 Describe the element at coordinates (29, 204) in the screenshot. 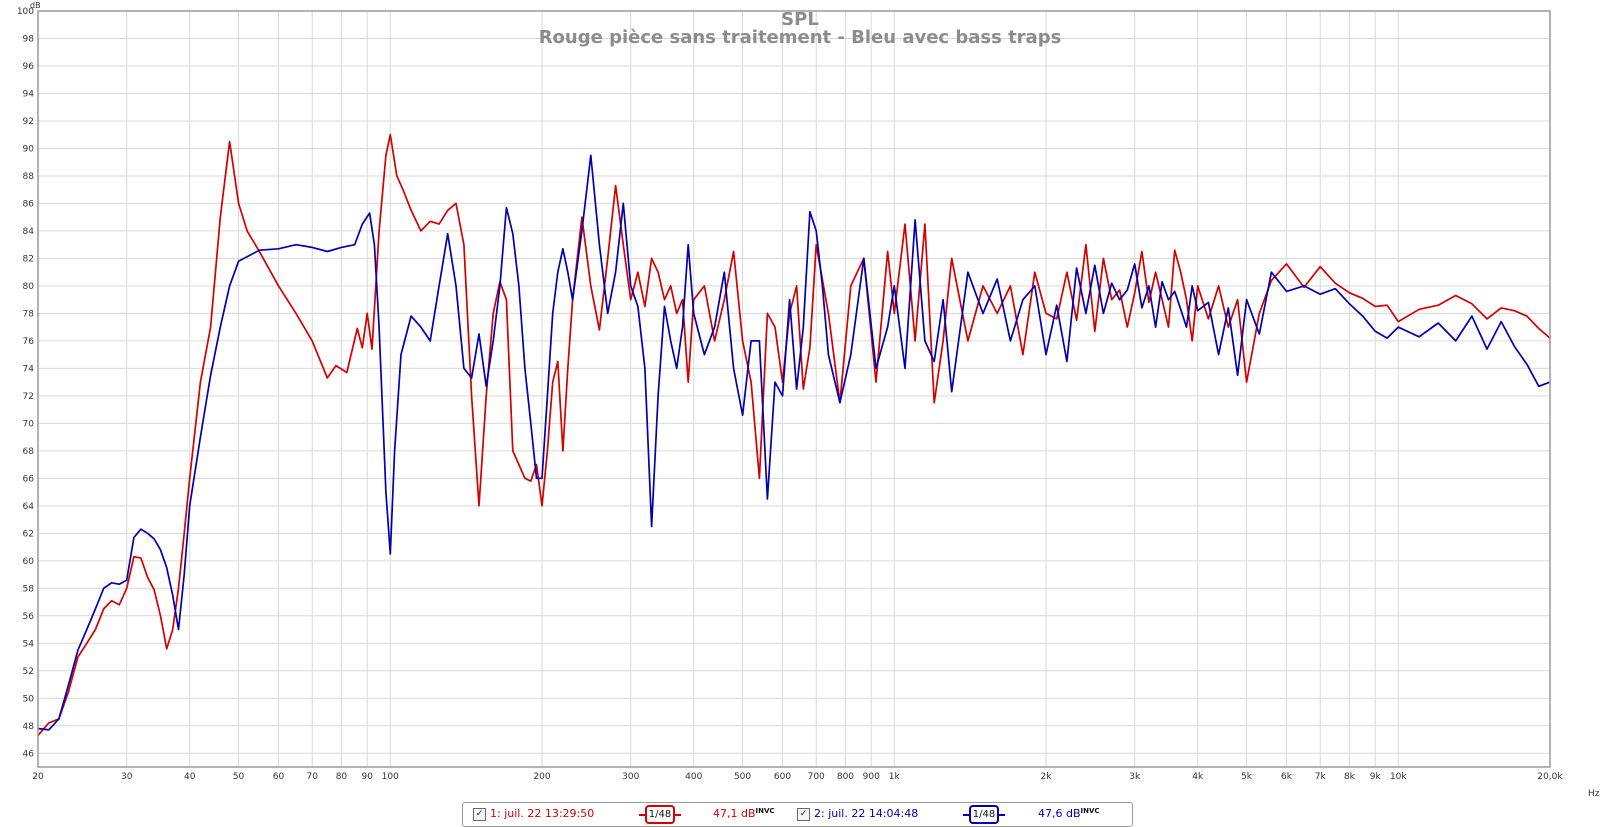

I see `y-tick-label: 86` at that location.